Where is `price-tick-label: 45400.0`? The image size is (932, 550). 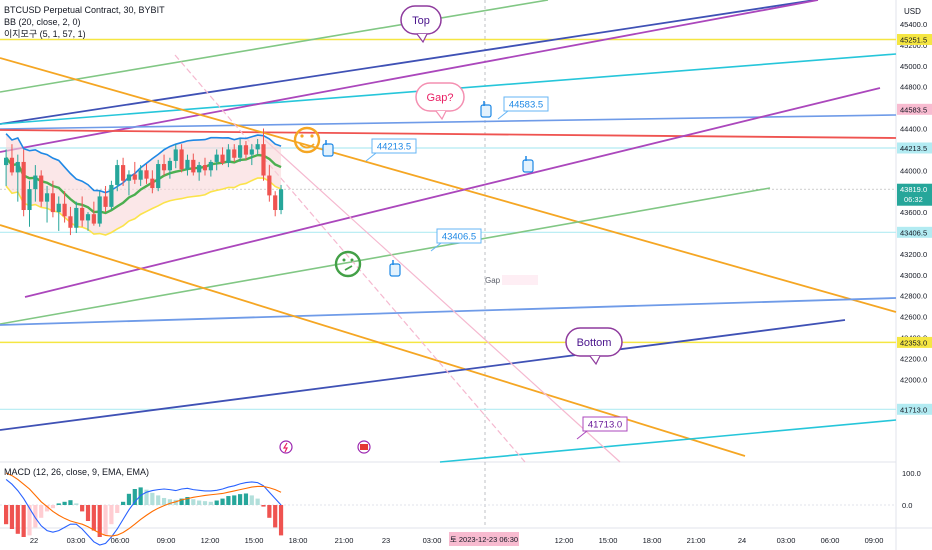
price-tick-label: 45400.0 is located at coordinates (913, 24).